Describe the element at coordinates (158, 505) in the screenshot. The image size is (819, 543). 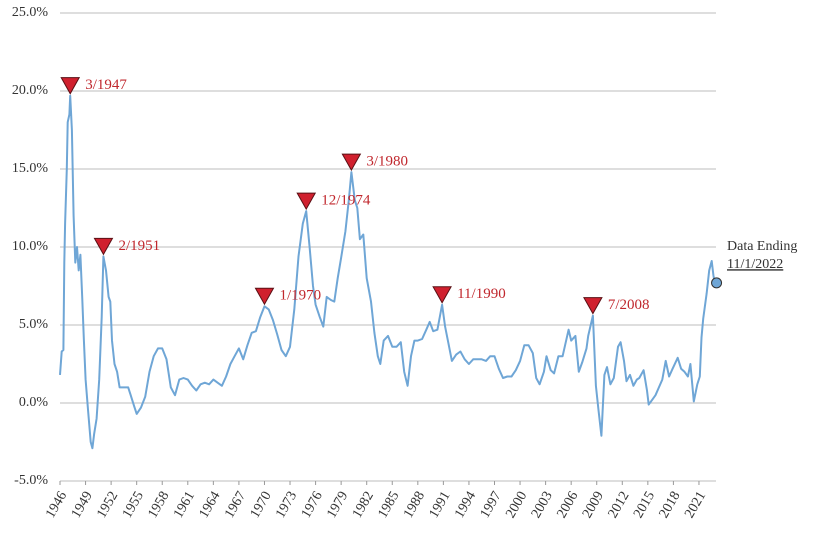
I see `x-tick-label: 1958` at that location.